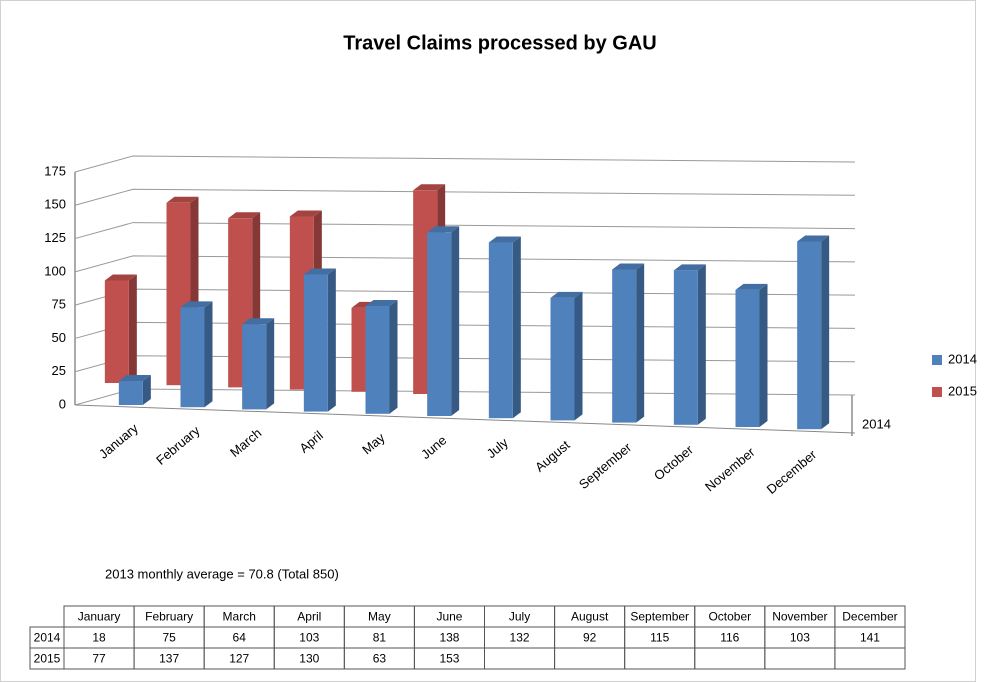  I want to click on y-tick-label: 50, so click(59, 337).